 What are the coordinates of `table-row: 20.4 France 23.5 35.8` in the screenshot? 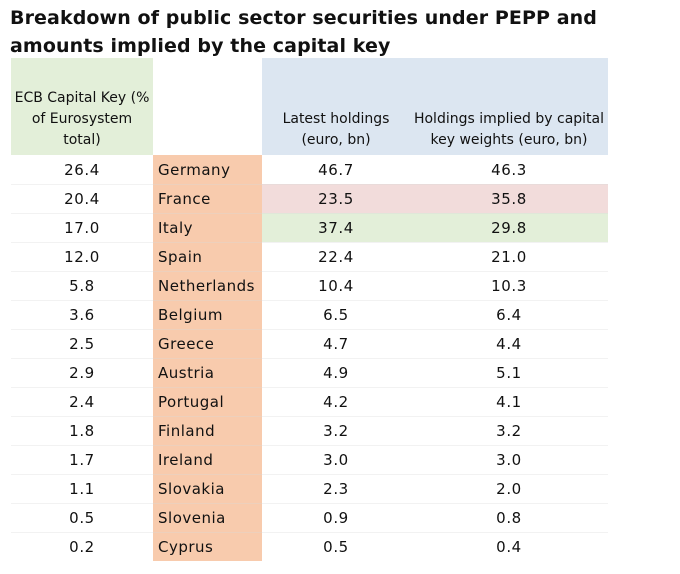 It's located at (340, 198).